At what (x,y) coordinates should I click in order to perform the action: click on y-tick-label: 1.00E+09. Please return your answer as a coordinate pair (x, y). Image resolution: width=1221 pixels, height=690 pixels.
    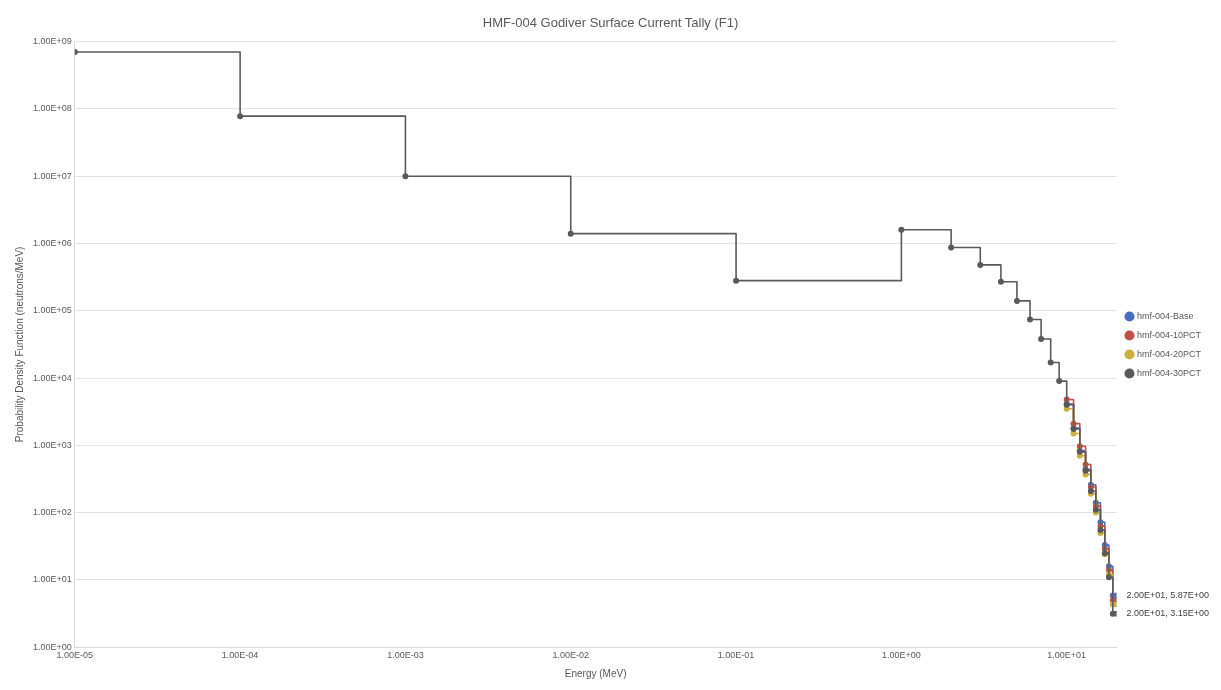
    Looking at the image, I should click on (52, 41).